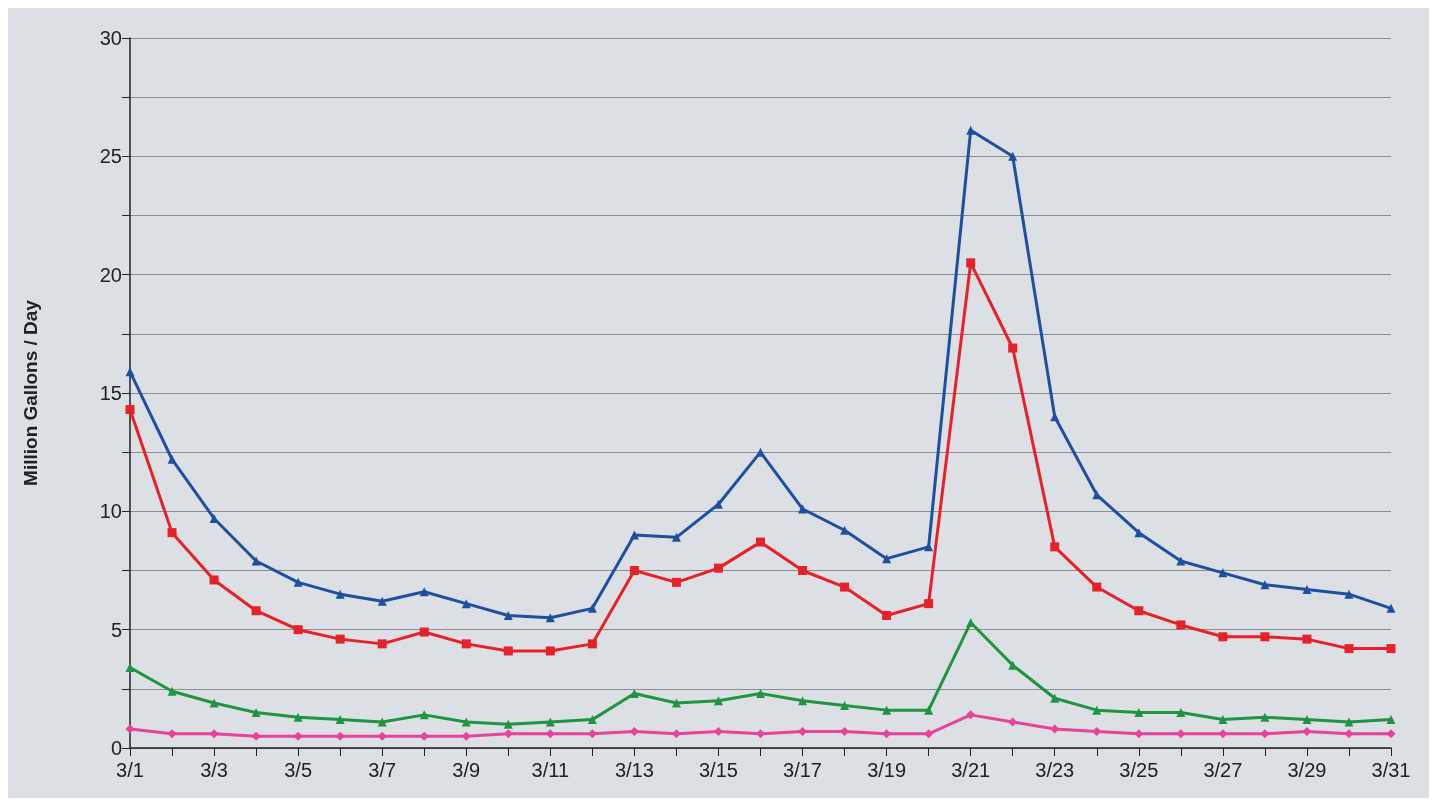 This screenshot has height=806, width=1437. I want to click on x-tick-label: 3/25, so click(1139, 770).